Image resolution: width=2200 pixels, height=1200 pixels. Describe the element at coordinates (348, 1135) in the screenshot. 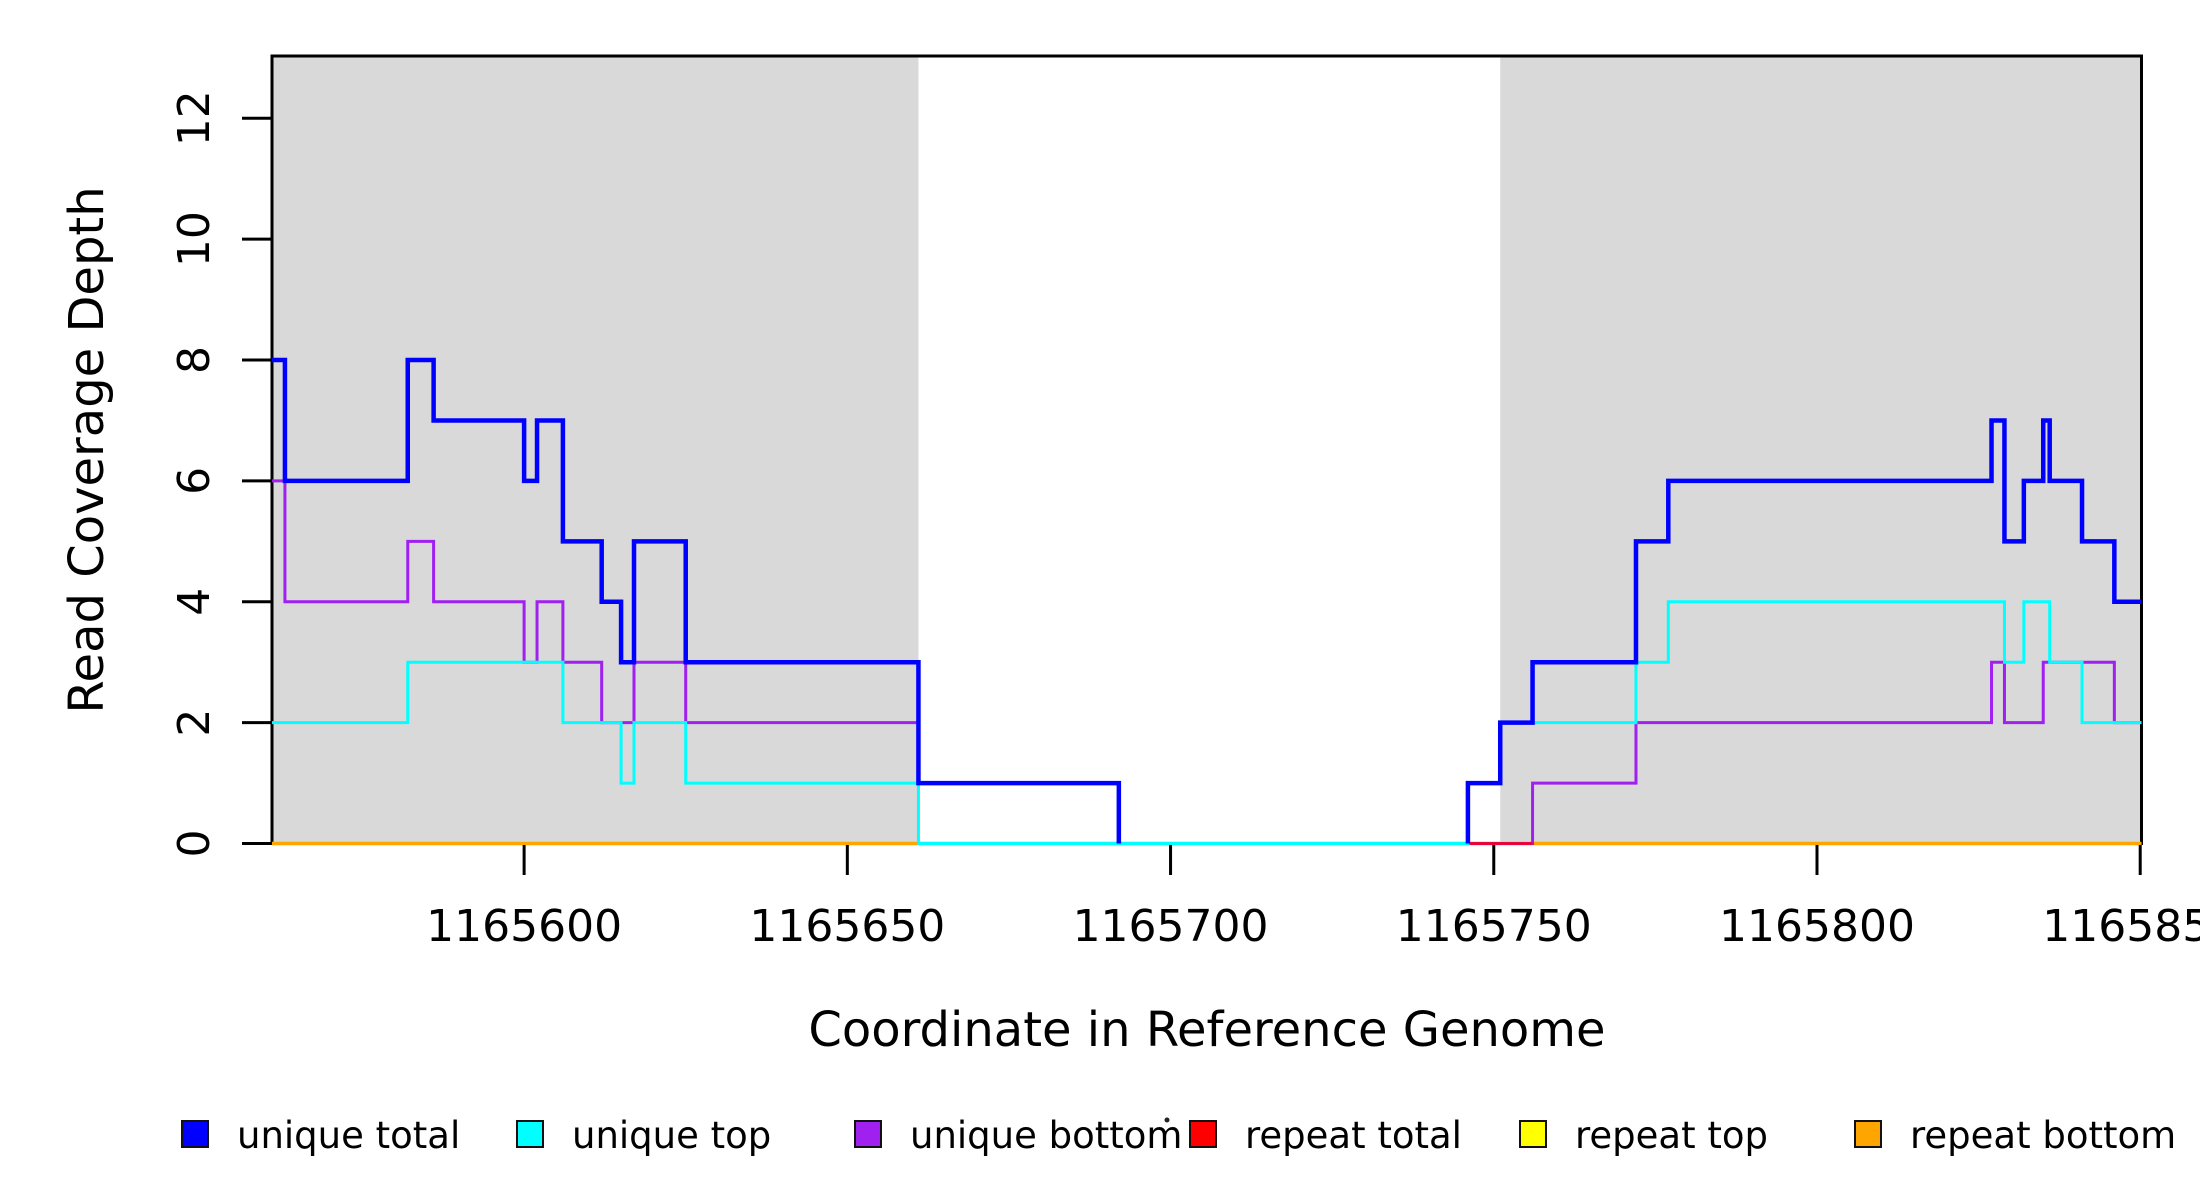

I see `legend-label-unique-total: unique total` at that location.